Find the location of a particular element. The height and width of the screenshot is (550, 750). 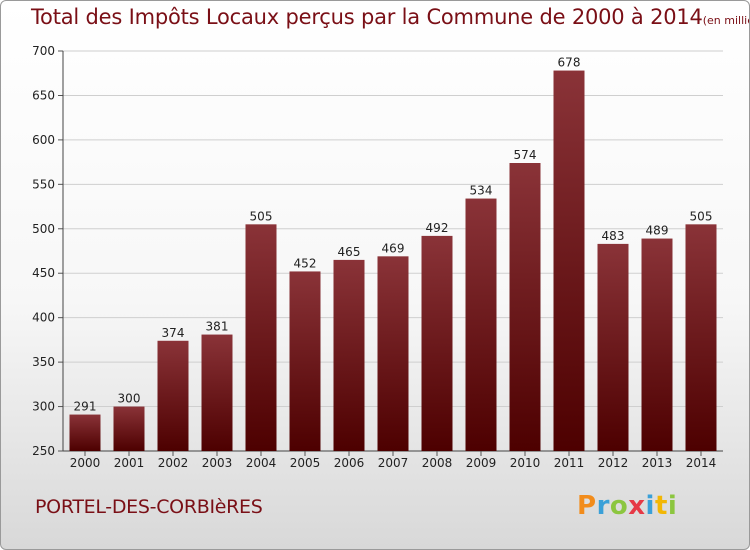

y-tick-label: 600 is located at coordinates (43, 140).